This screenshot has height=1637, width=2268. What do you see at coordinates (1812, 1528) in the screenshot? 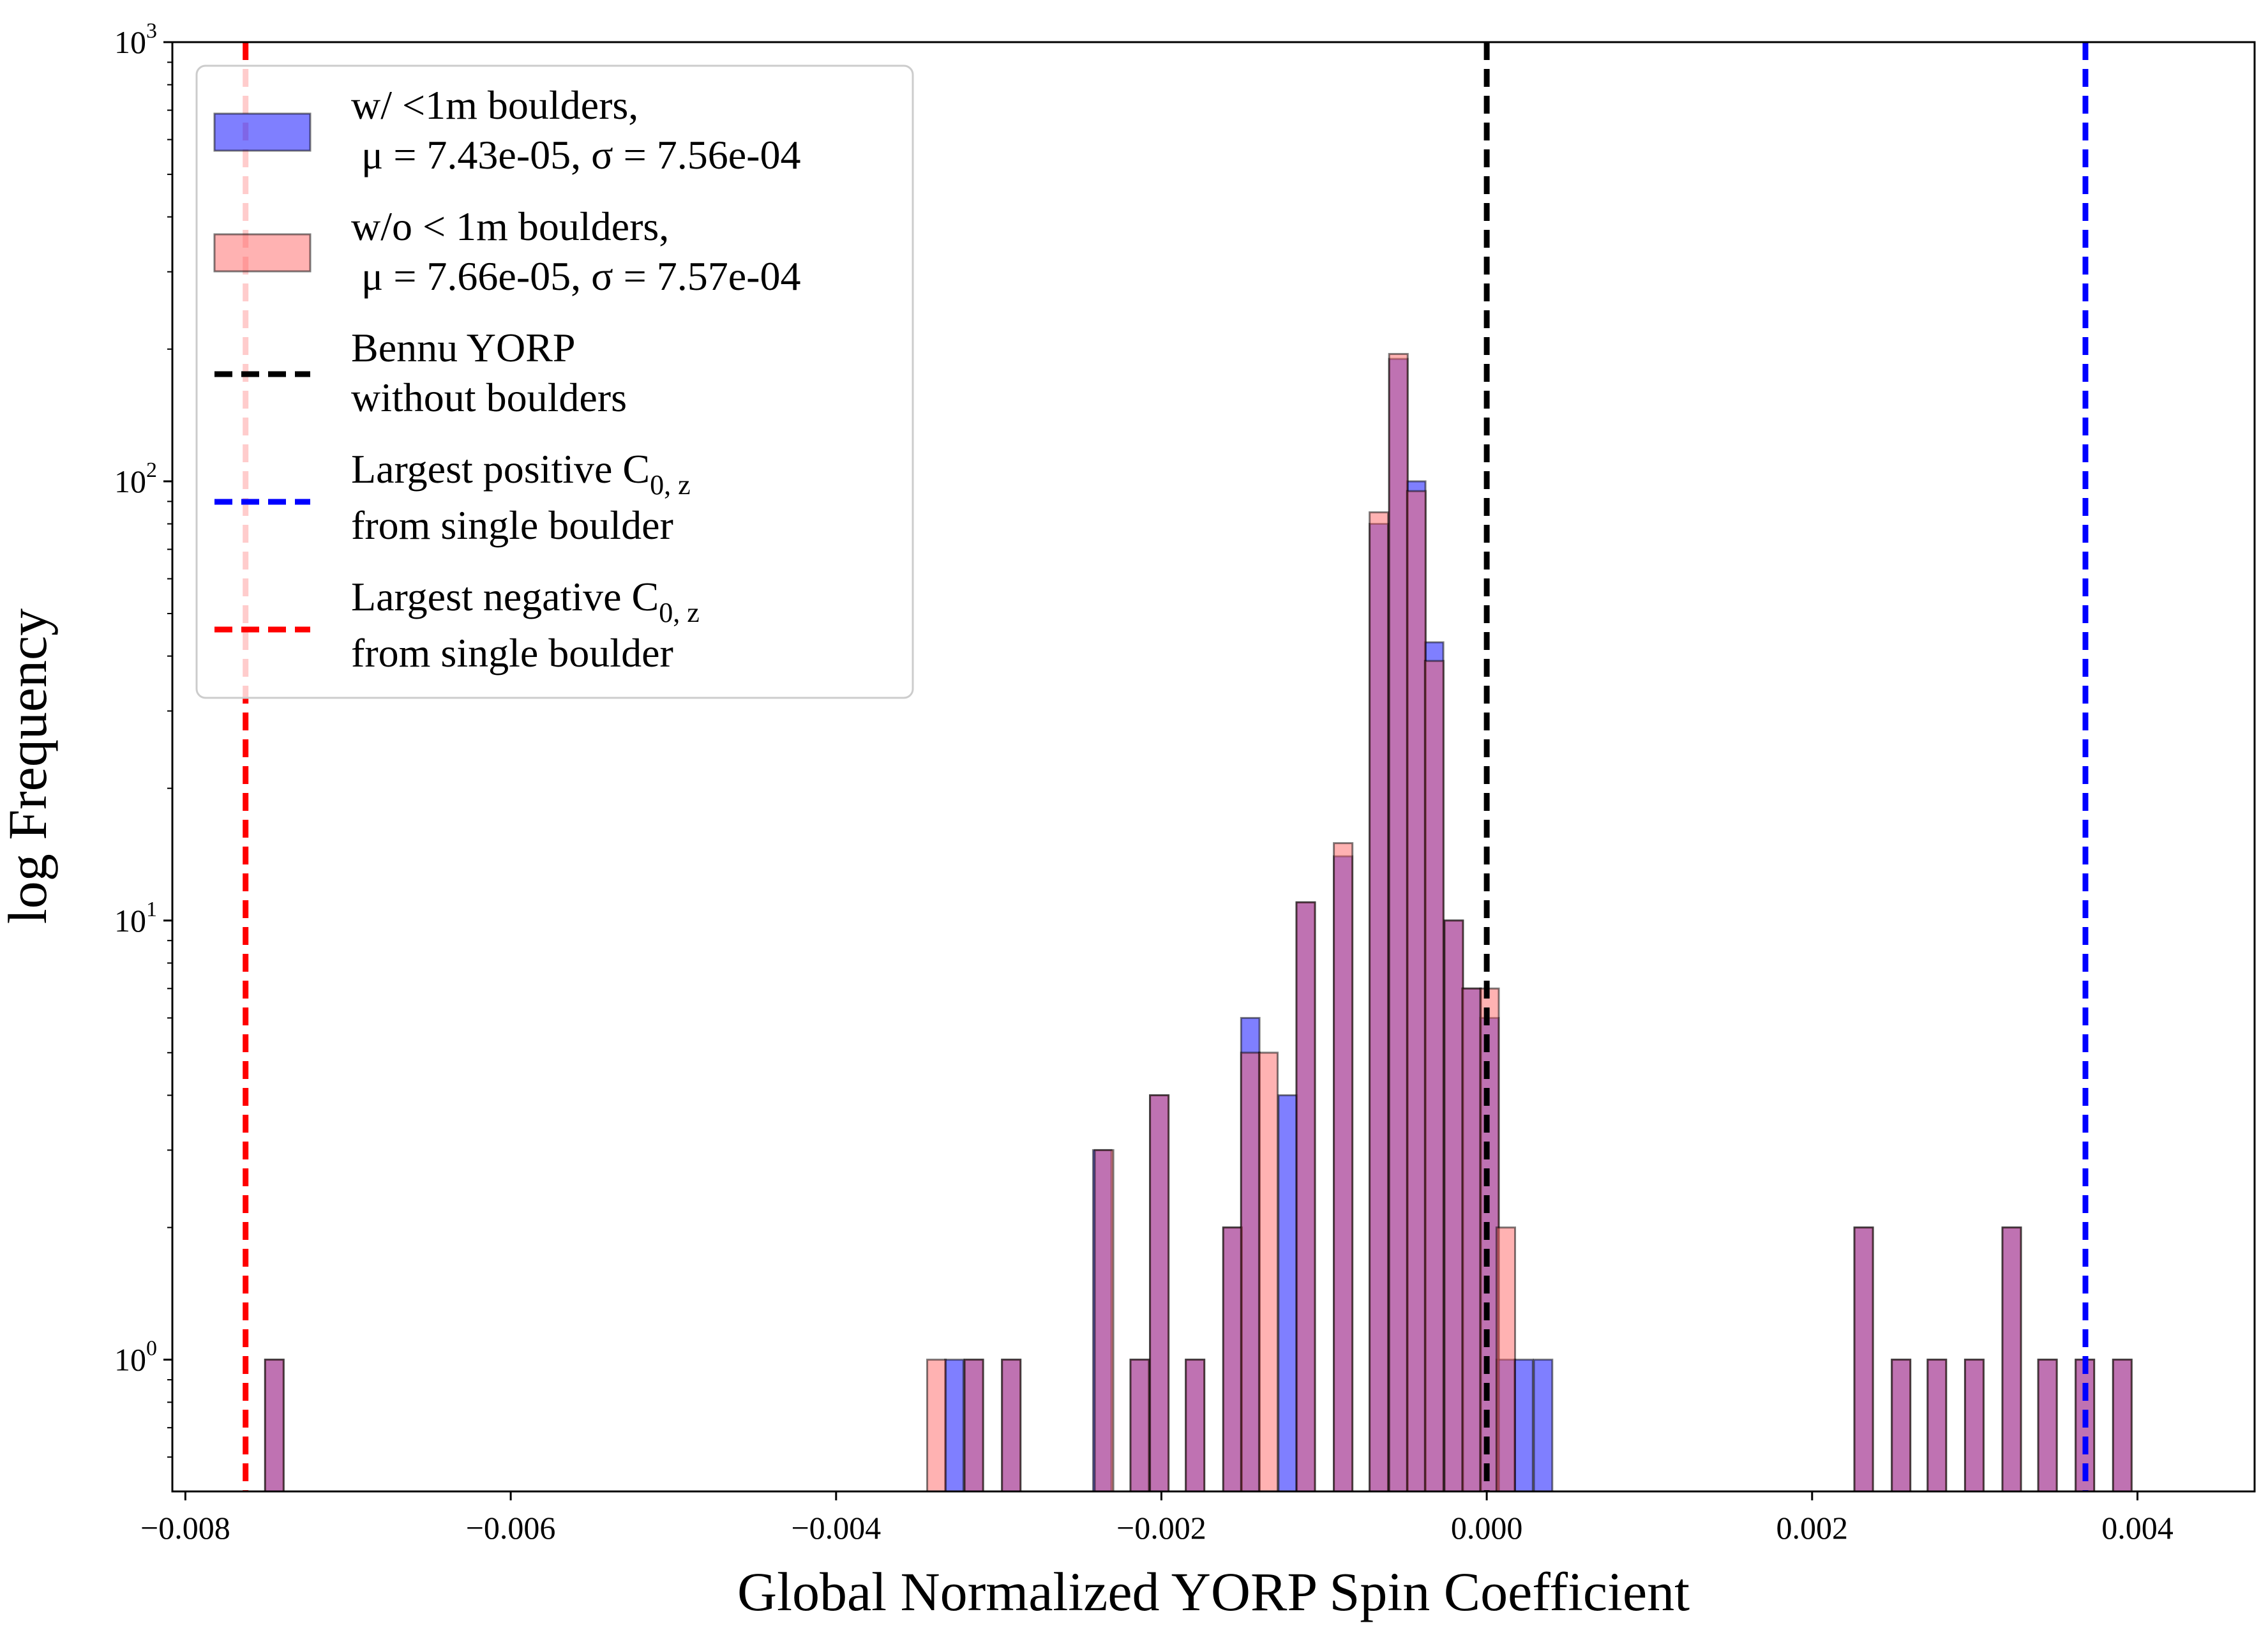
I see `x-tick-label: 0.002` at bounding box center [1812, 1528].